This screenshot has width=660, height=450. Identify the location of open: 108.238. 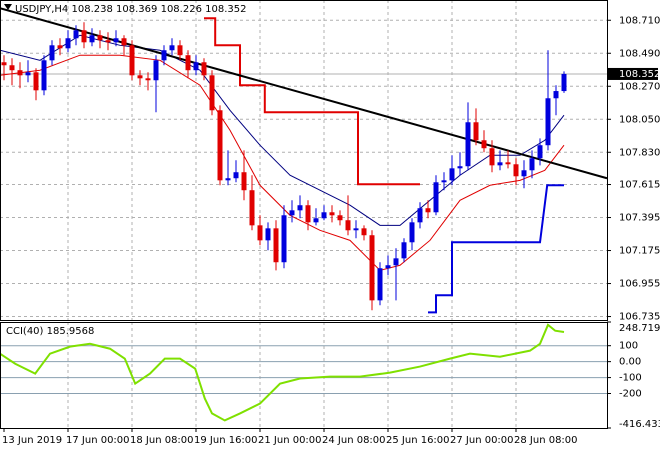
(91, 9).